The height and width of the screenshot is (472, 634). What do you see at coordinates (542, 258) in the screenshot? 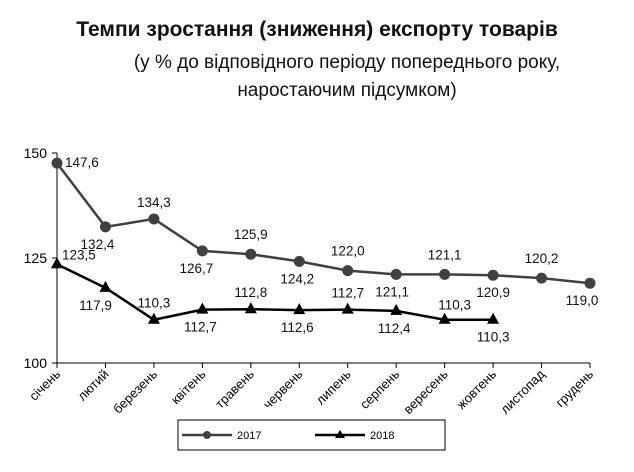
I see `data-label-2017: 120,2` at bounding box center [542, 258].